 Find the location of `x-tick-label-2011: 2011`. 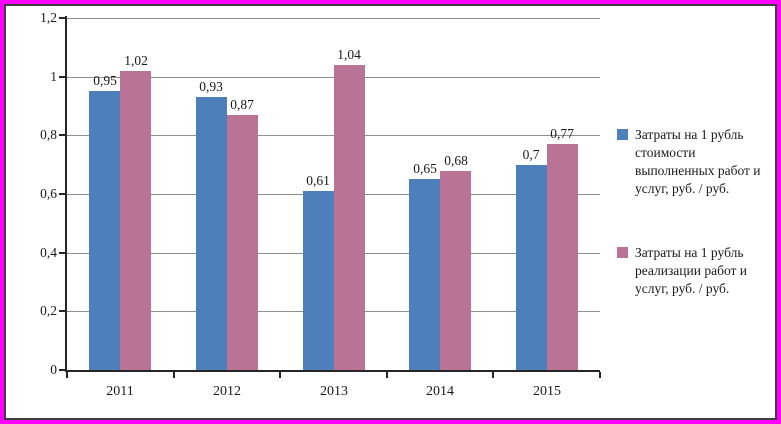

x-tick-label-2011: 2011 is located at coordinates (120, 391).